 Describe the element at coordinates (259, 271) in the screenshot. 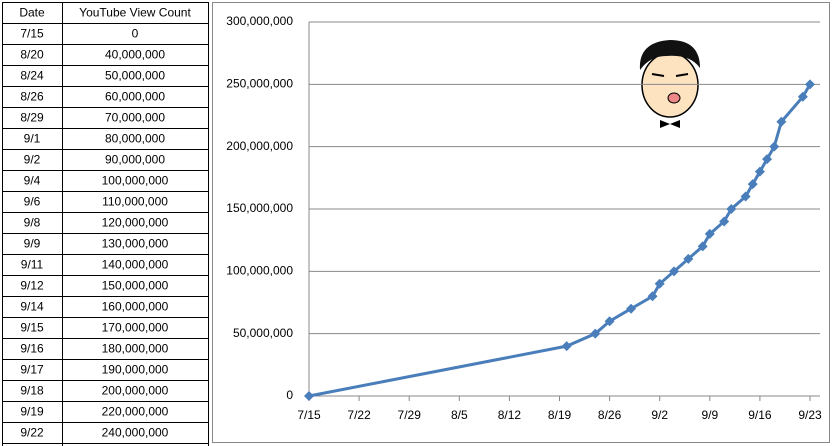

I see `y-tick-label: 100,000,000` at that location.